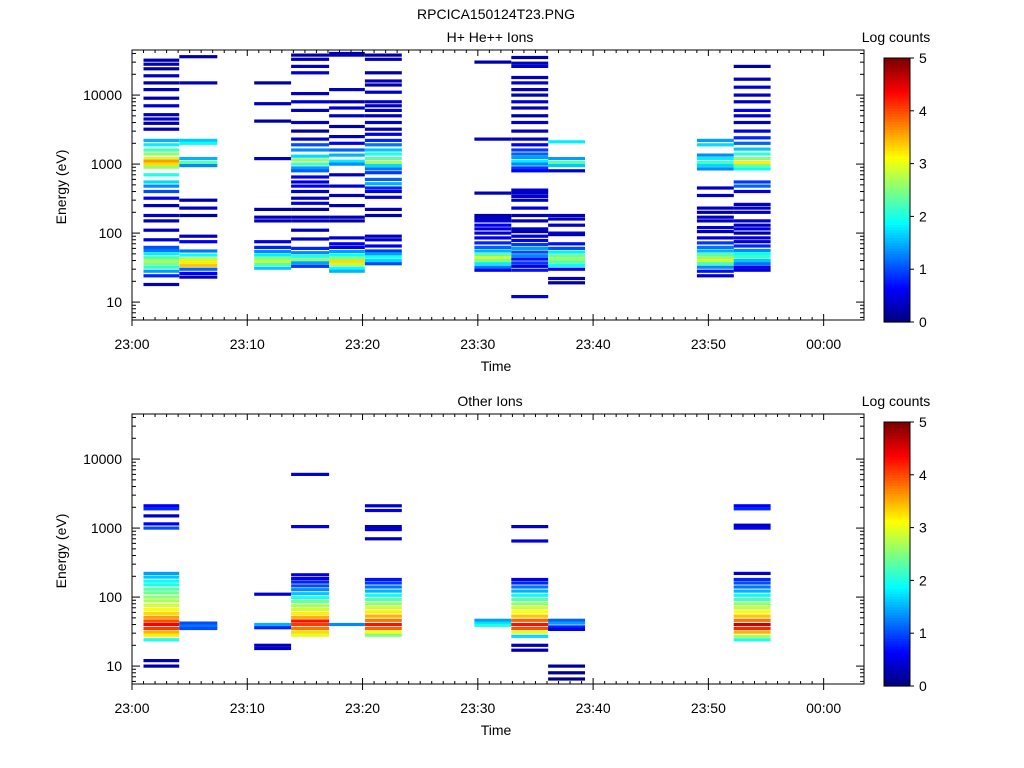  What do you see at coordinates (114, 666) in the screenshot?
I see `y-tick-label: 10` at bounding box center [114, 666].